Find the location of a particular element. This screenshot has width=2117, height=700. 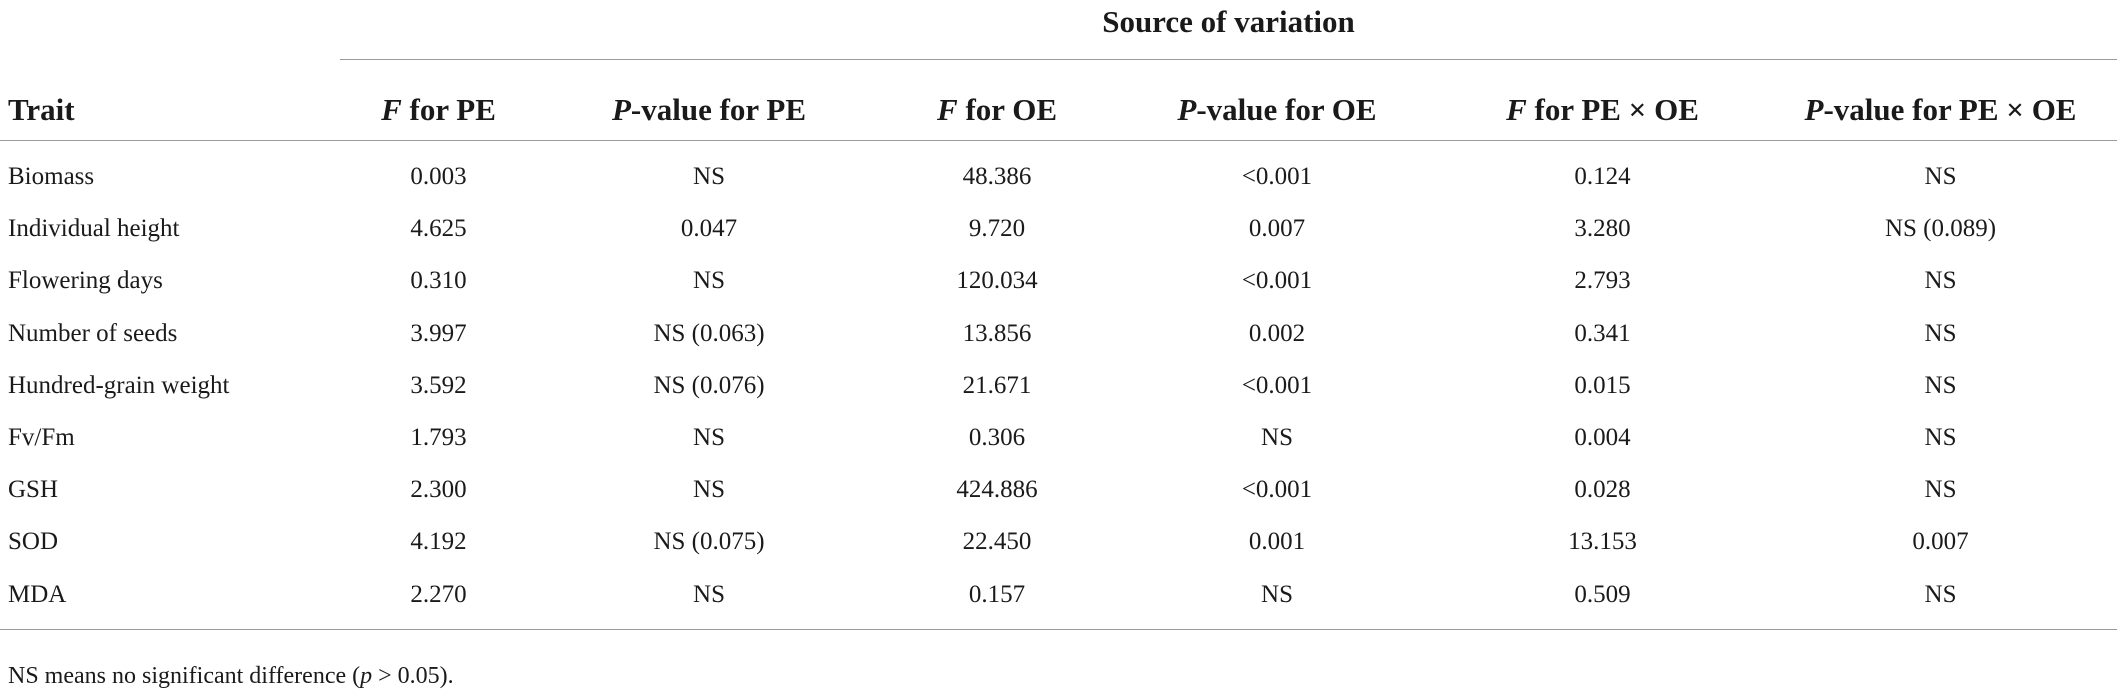

cell-p-oe: 0.007 is located at coordinates (1277, 229).